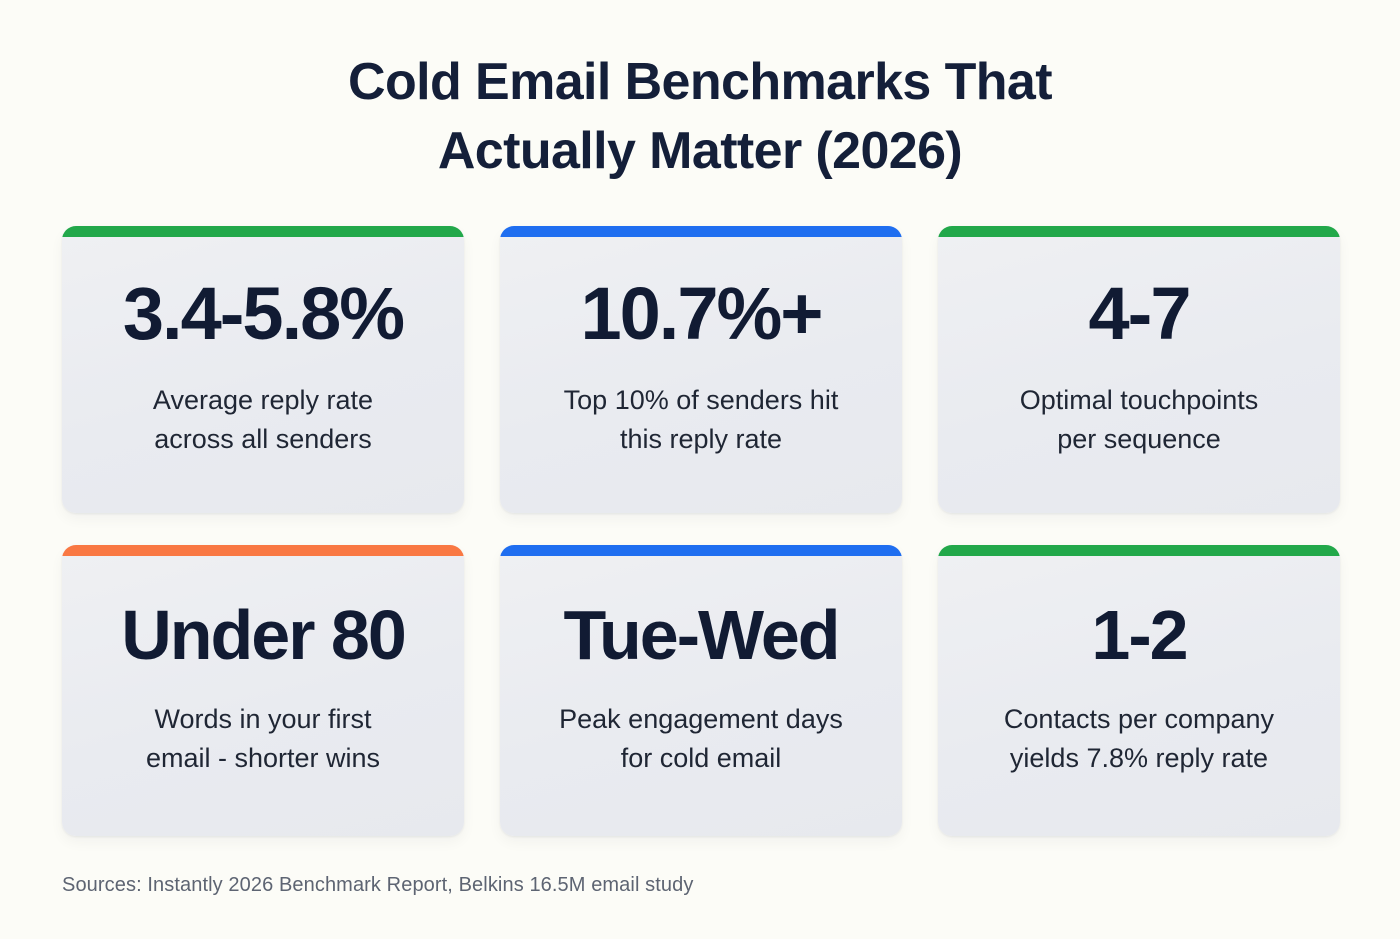 This screenshot has height=939, width=1400. Describe the element at coordinates (701, 314) in the screenshot. I see `card-value-2: 10.7%+` at that location.